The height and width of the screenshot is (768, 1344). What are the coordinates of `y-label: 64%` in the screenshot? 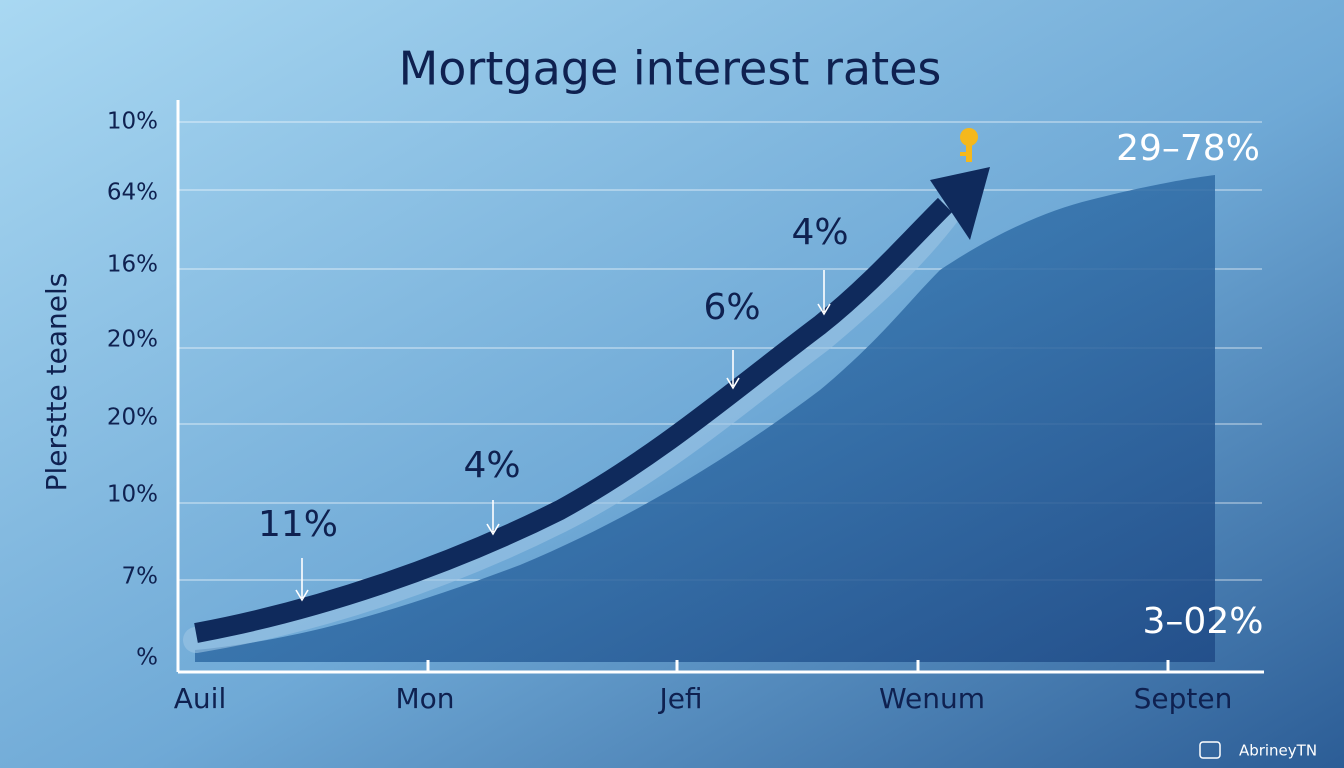 It's located at (132, 193).